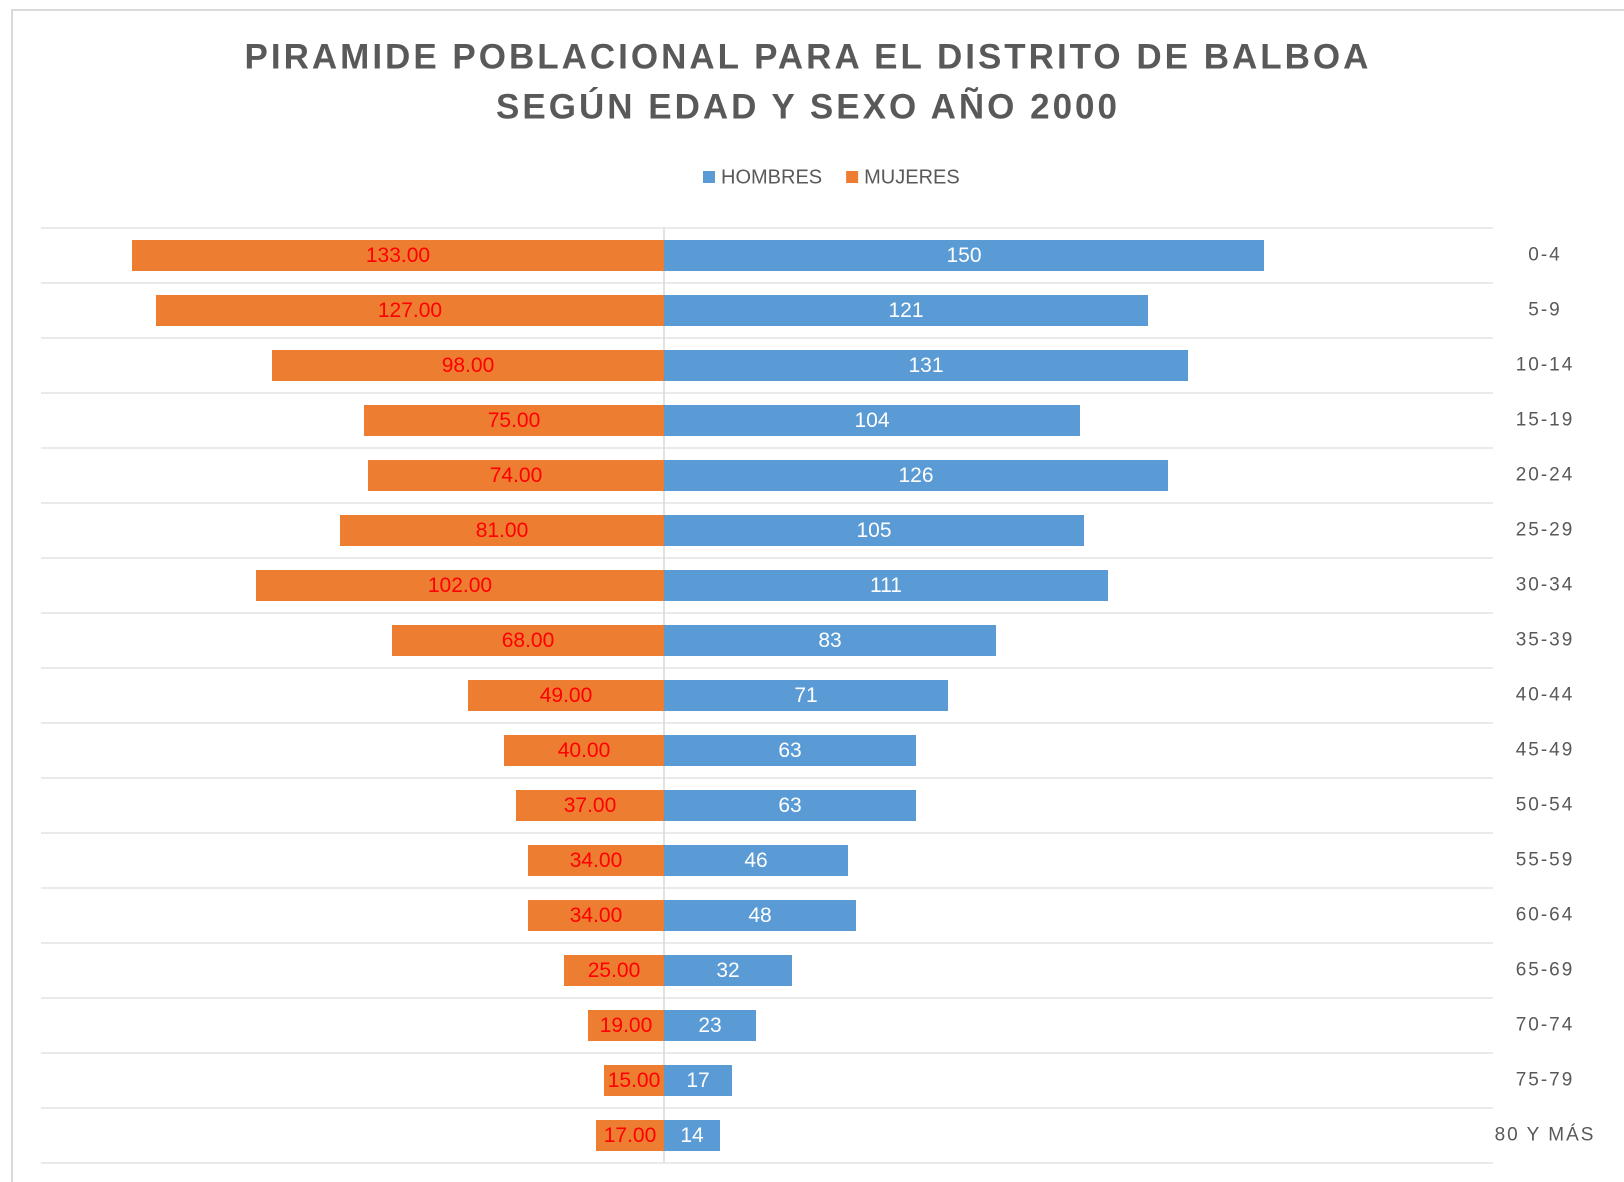  I want to click on data-label: 37.00, so click(590, 805).